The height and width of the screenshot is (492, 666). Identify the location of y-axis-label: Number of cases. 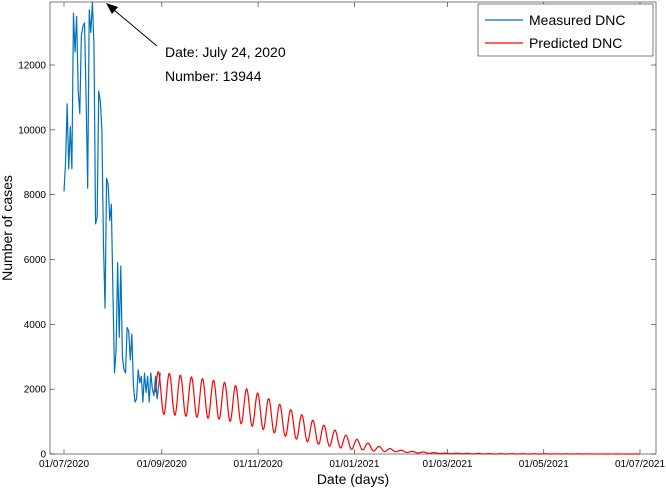
(7, 228).